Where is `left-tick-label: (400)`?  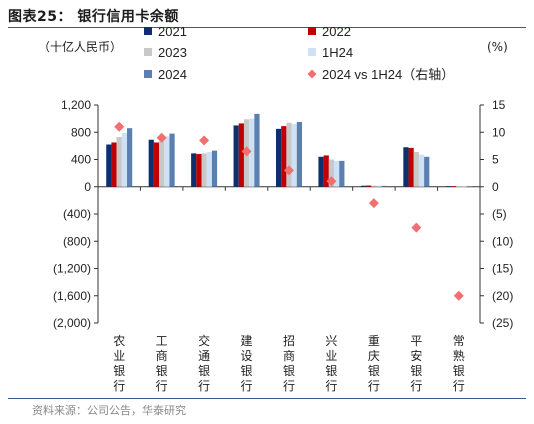 left-tick-label: (400) is located at coordinates (77, 214).